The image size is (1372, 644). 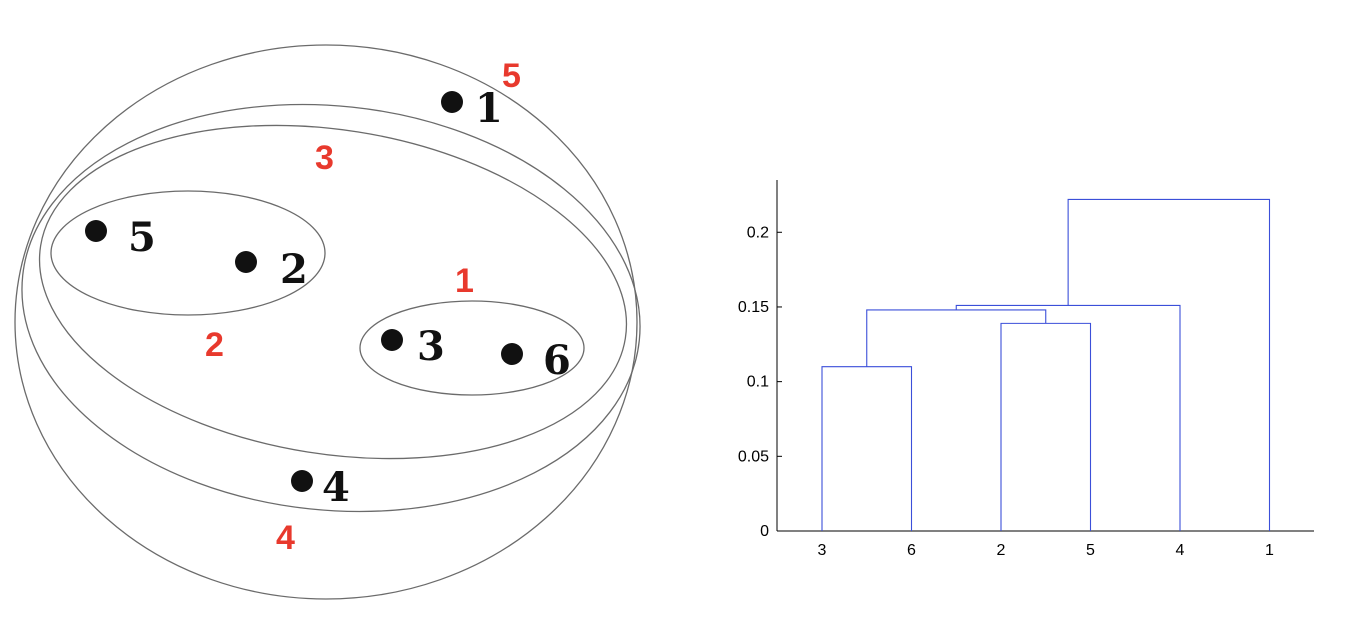 What do you see at coordinates (188, 253) in the screenshot?
I see `cluster-2-outline` at bounding box center [188, 253].